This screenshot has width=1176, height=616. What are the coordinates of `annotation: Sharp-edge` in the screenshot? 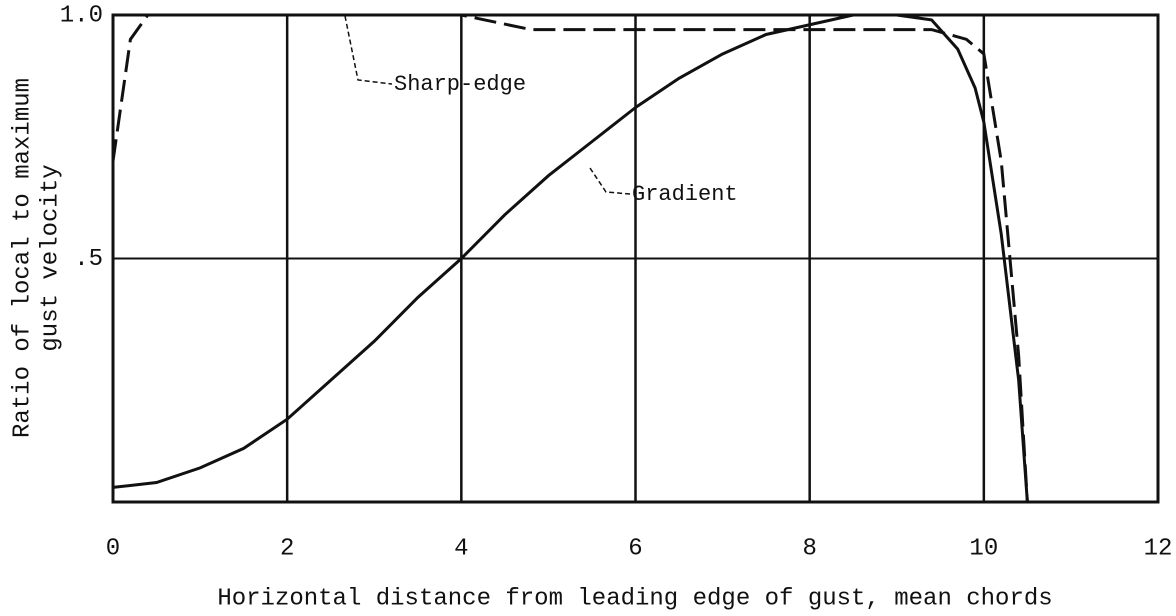 It's located at (460, 84).